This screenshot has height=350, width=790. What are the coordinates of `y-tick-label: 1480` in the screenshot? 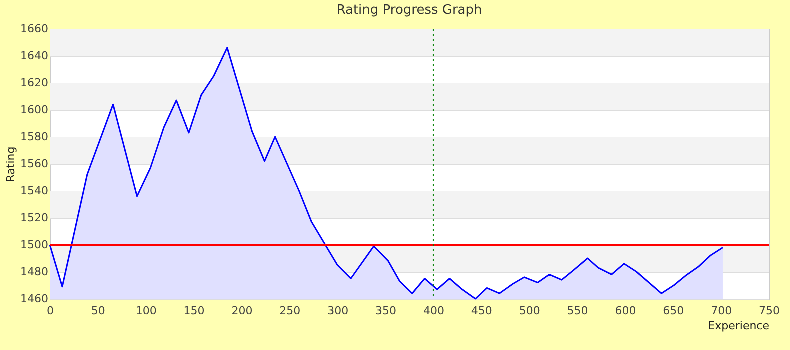 It's located at (34, 272).